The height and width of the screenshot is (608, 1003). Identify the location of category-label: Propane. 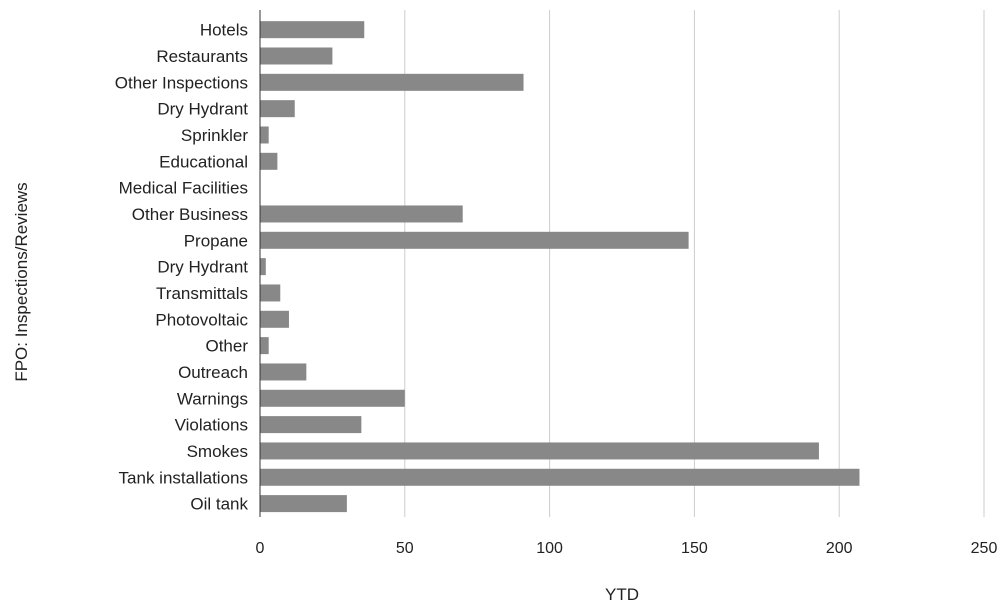
(216, 240).